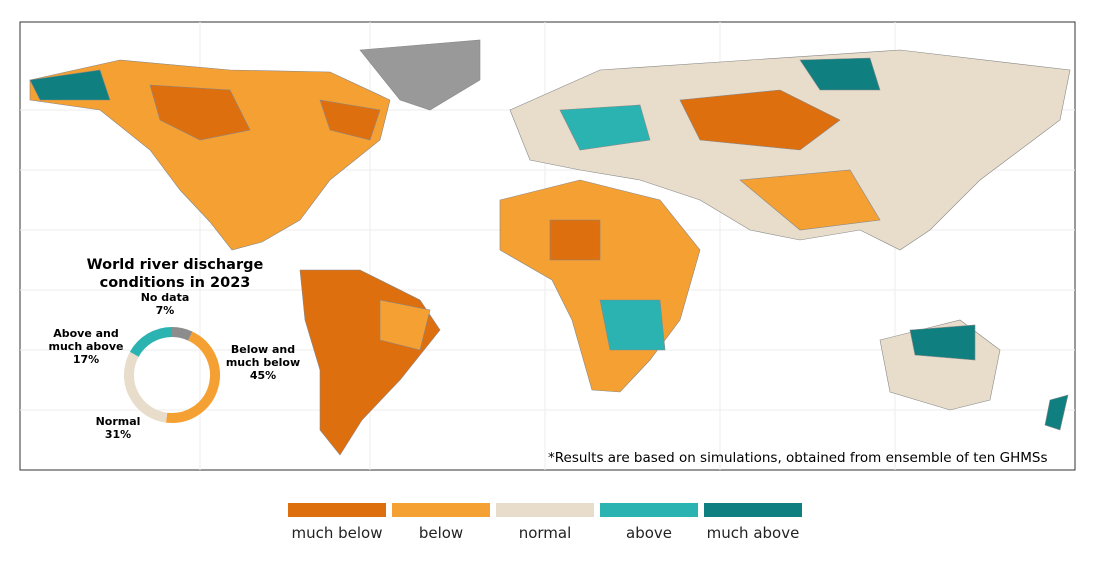  I want to click on legend-label: normal, so click(545, 533).